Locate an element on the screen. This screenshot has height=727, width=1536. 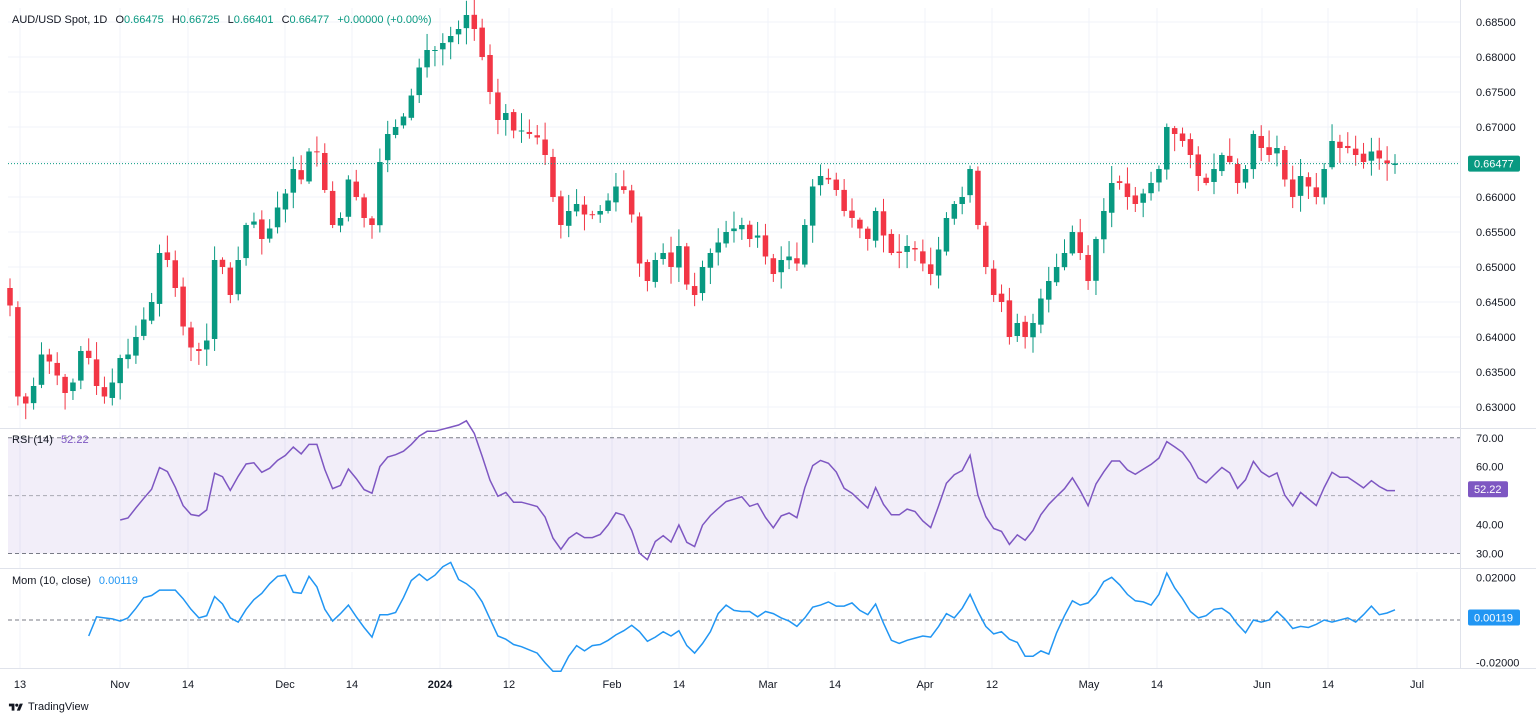
low-value: 0.66401 is located at coordinates (253, 20).